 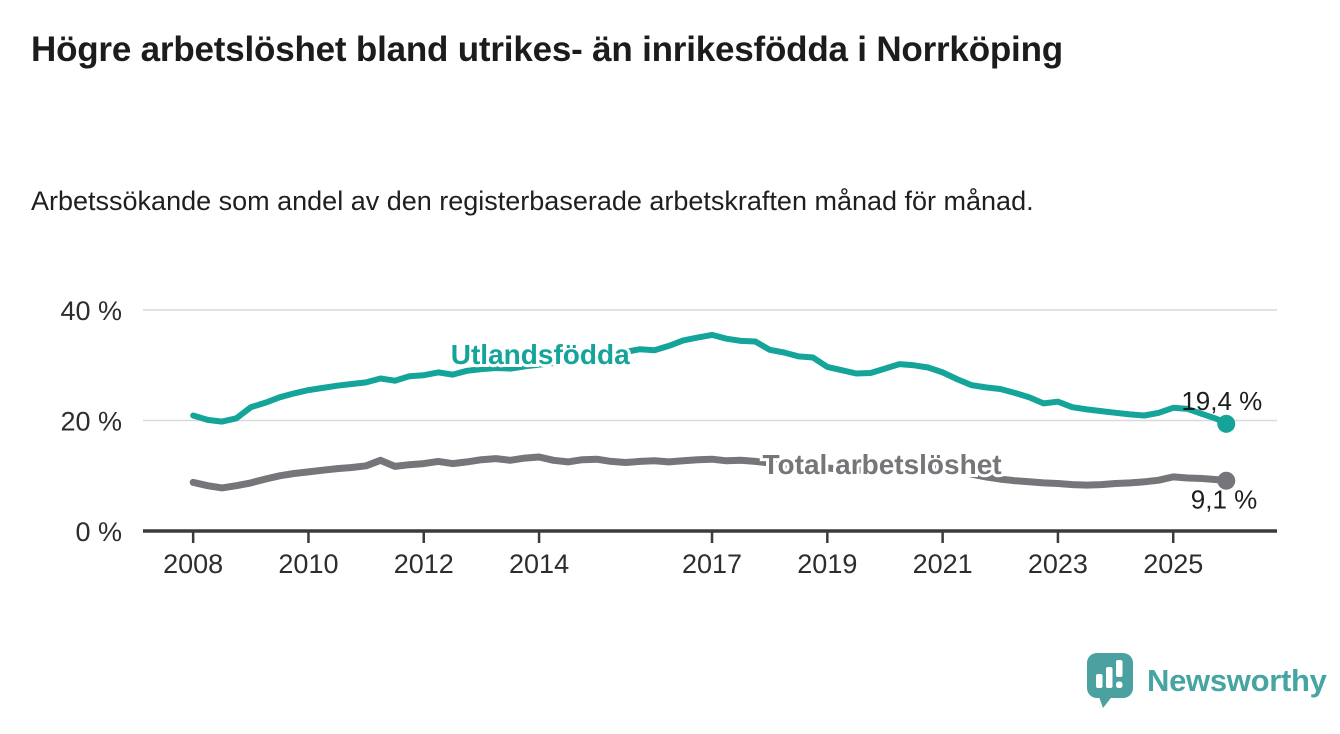 I want to click on total-end-value-label: 9,1 %, so click(x=1224, y=500).